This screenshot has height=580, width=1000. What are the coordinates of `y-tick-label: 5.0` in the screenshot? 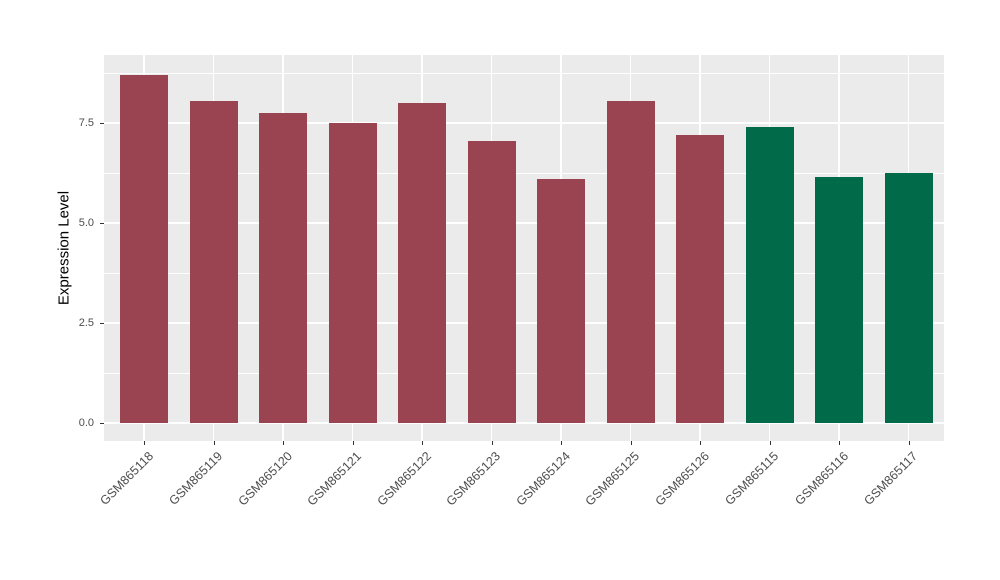 It's located at (86, 223).